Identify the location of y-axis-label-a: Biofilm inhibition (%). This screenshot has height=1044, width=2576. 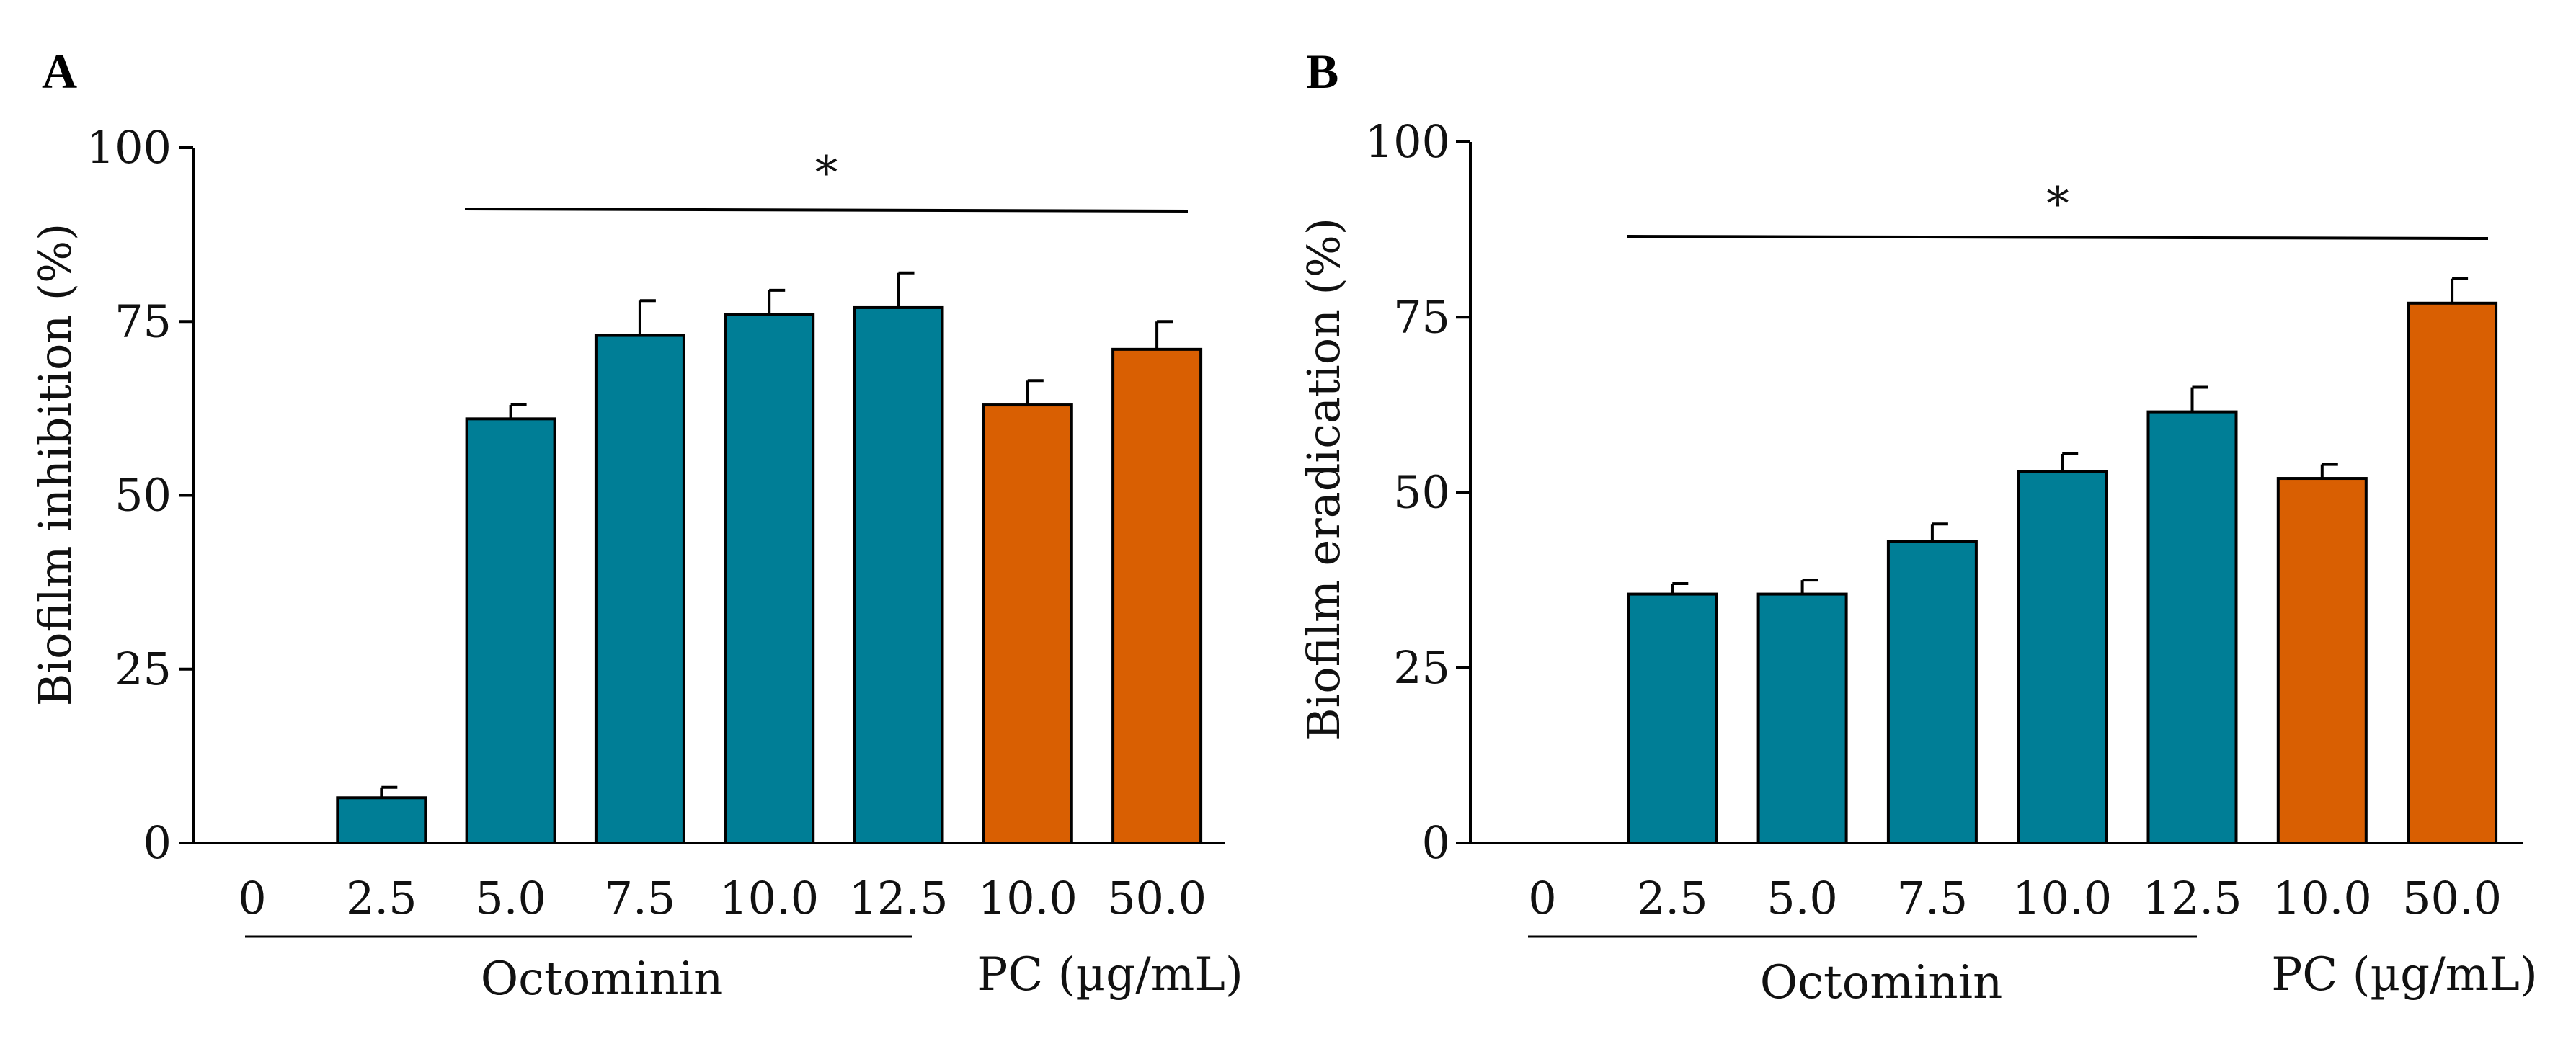
(55, 465).